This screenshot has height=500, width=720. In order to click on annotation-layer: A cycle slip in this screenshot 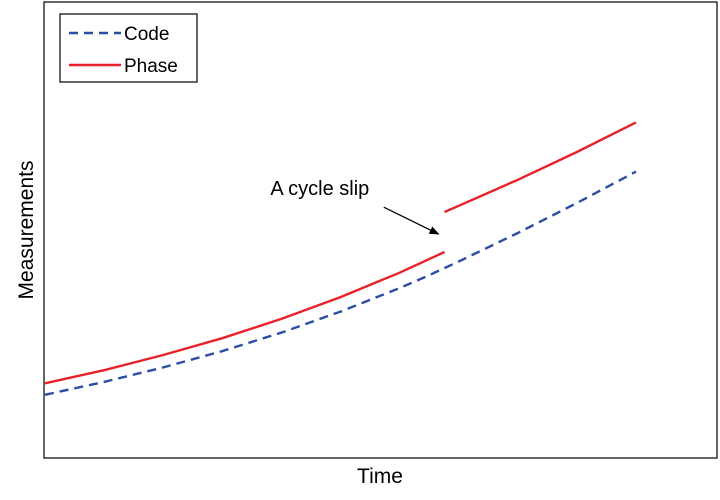, I will do `click(355, 206)`.